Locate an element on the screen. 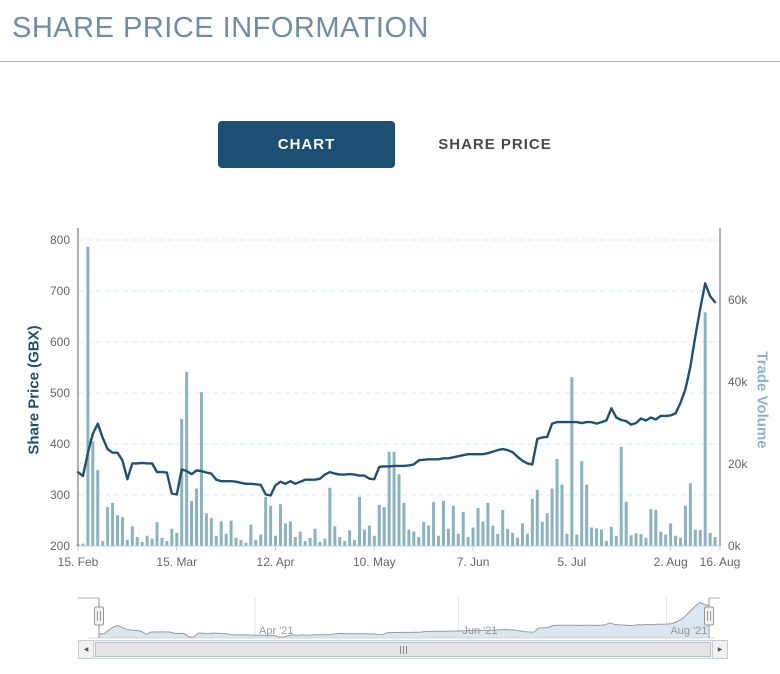  price-tick-label: 600 is located at coordinates (60, 342).